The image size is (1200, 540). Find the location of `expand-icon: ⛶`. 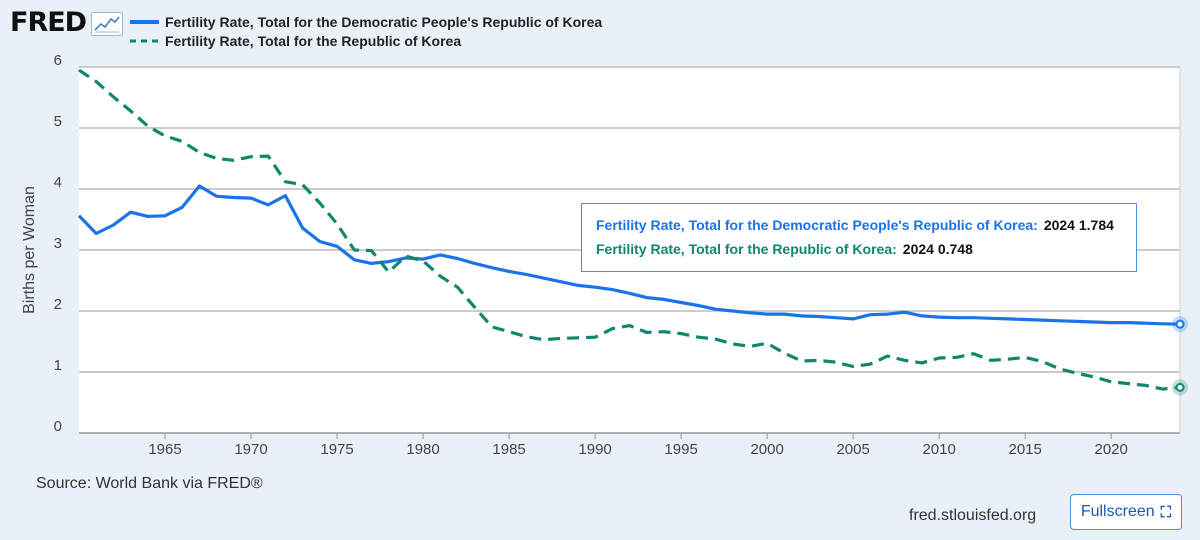

expand-icon: ⛶ is located at coordinates (1166, 512).